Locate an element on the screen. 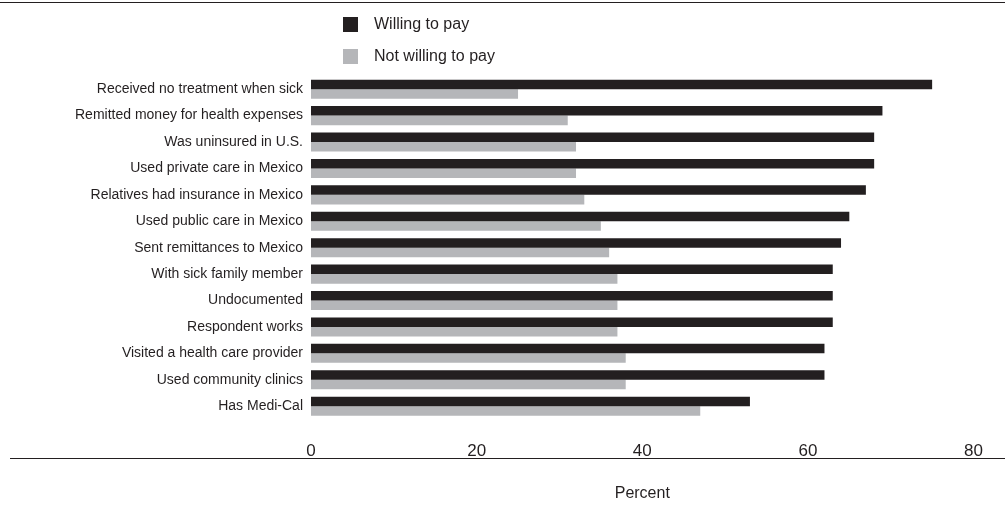 The width and height of the screenshot is (1005, 513). x-tick-label: 0 is located at coordinates (311, 451).